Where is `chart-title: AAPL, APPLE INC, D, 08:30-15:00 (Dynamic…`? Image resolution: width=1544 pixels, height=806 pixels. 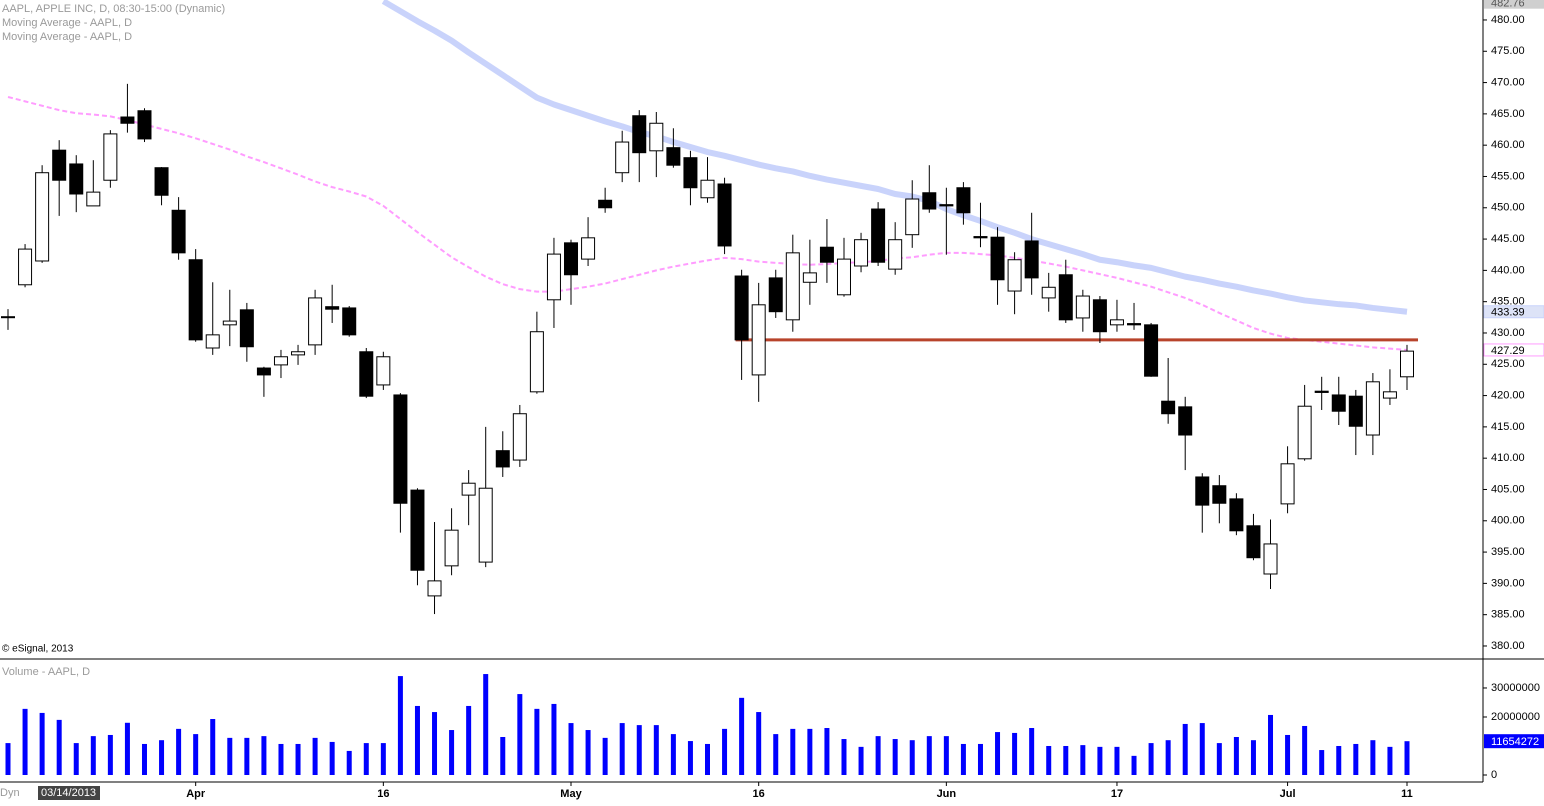 chart-title: AAPL, APPLE INC, D, 08:30-15:00 (Dynamic… is located at coordinates (113, 9).